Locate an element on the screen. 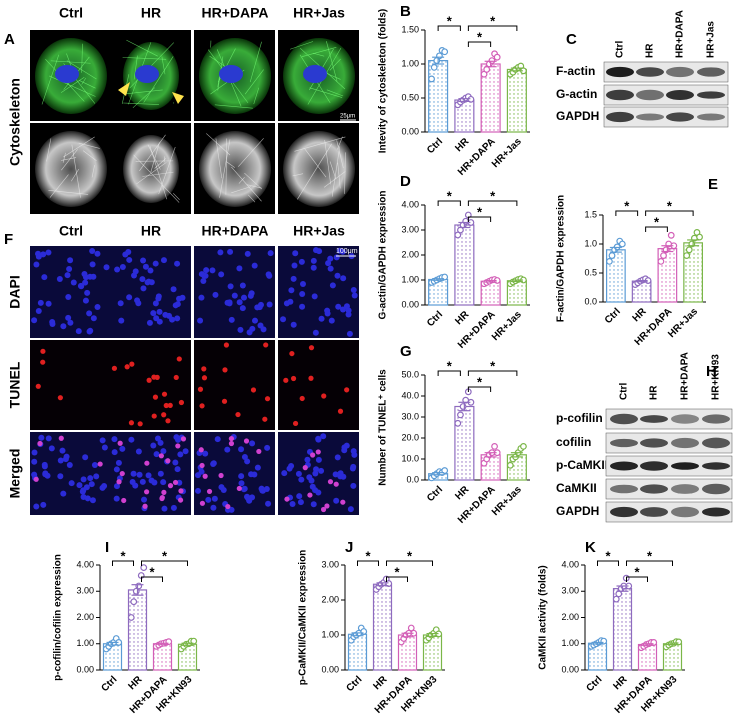 This screenshot has width=740, height=728. lane-label: HR is located at coordinates (654, 392).